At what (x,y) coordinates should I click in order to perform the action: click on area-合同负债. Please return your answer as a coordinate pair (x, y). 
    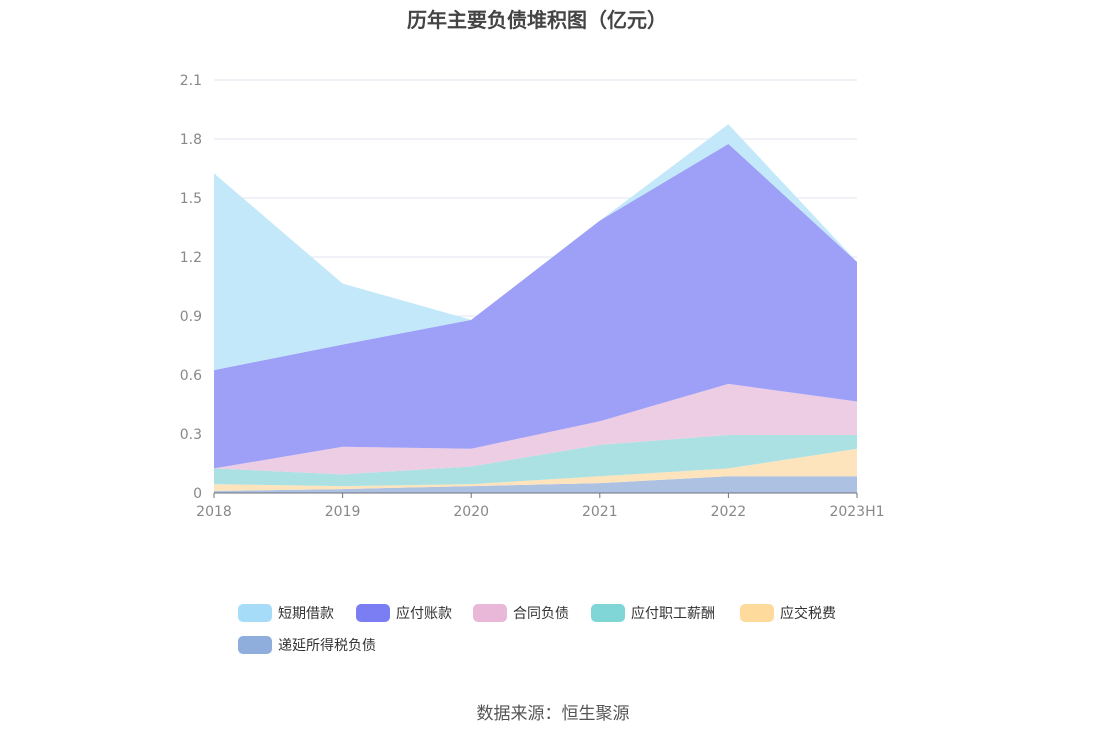
    Looking at the image, I should click on (535, 429).